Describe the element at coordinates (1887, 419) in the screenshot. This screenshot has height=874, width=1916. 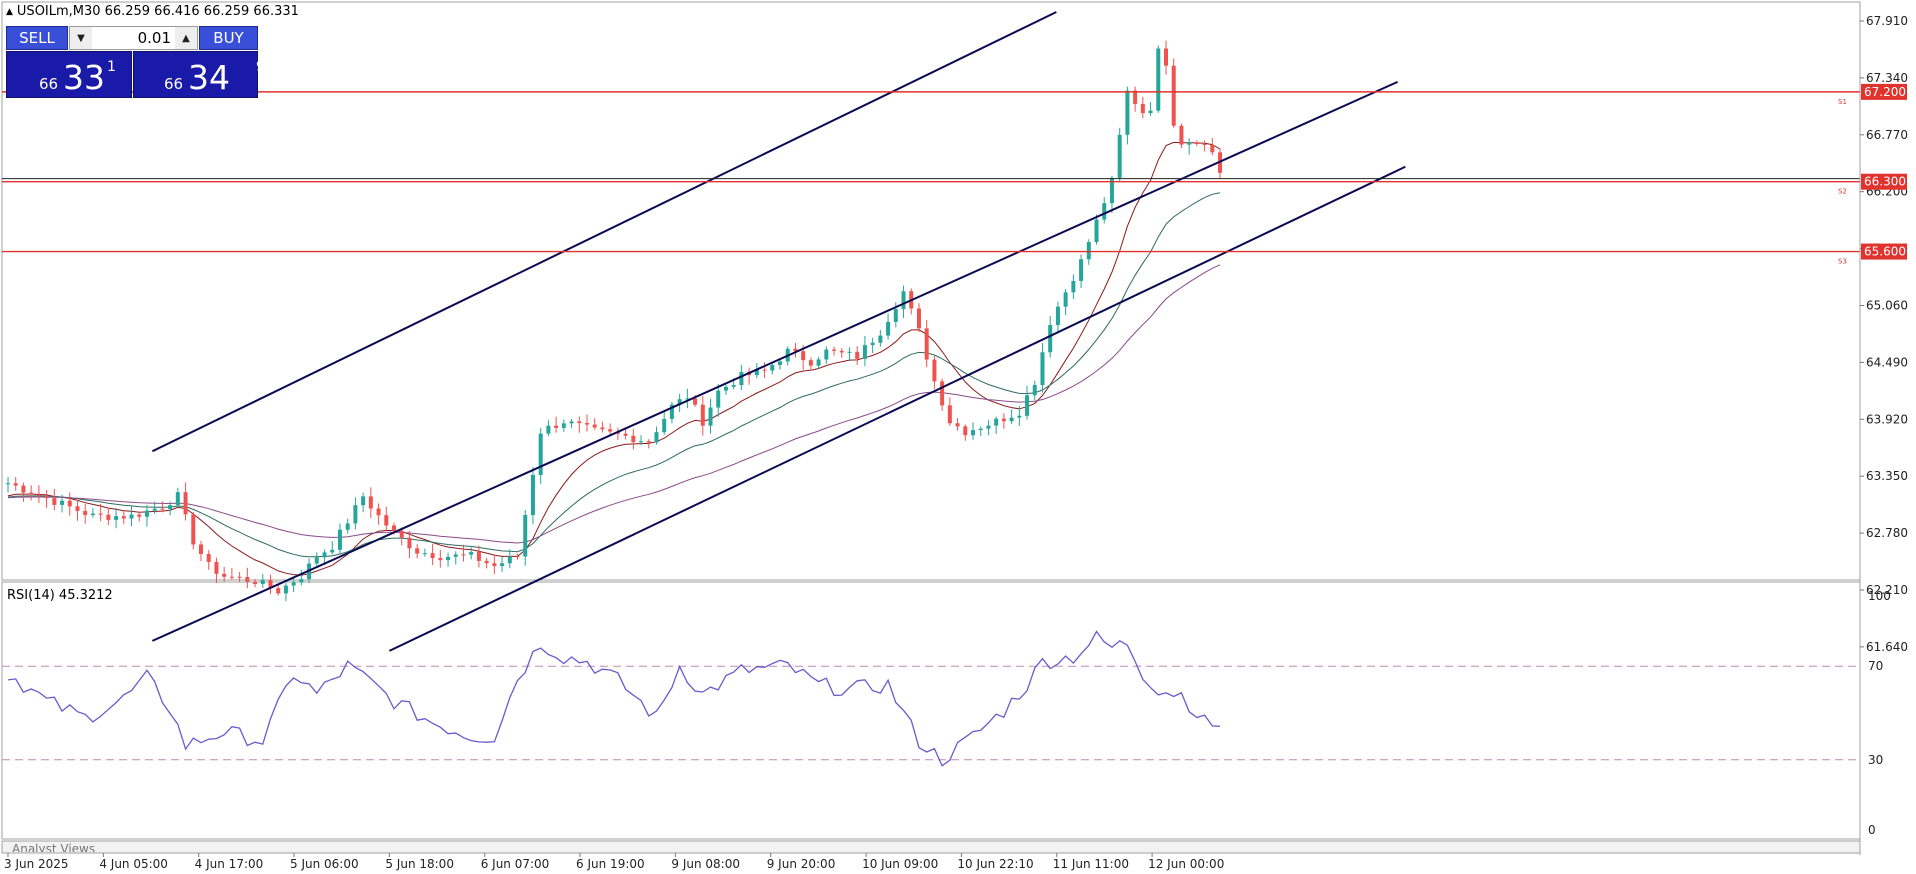
I see `price-tick-label: 63.920` at that location.